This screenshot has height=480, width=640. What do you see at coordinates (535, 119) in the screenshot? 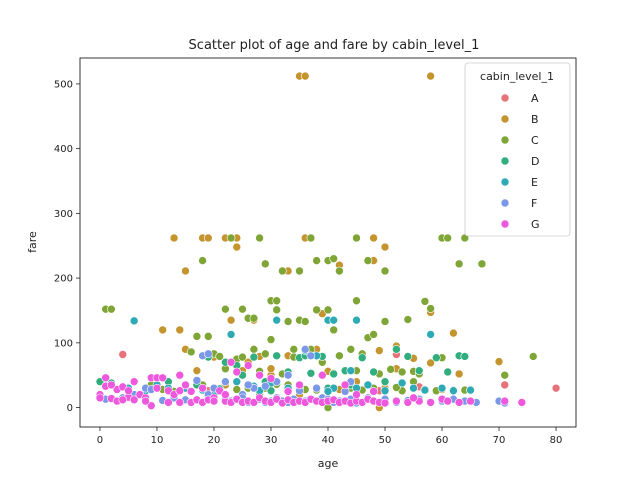
I see `legend-label-b: B` at bounding box center [535, 119].